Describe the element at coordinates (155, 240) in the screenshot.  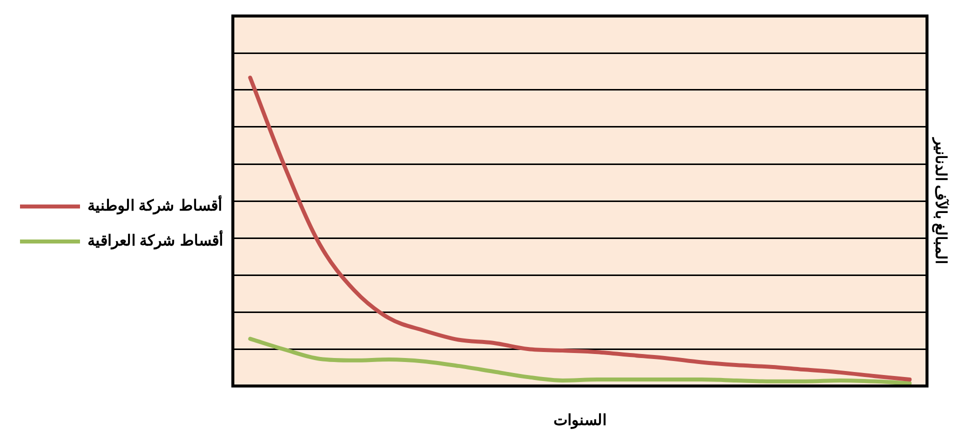
I see `legend-label: أقساط شركة العراقية` at that location.